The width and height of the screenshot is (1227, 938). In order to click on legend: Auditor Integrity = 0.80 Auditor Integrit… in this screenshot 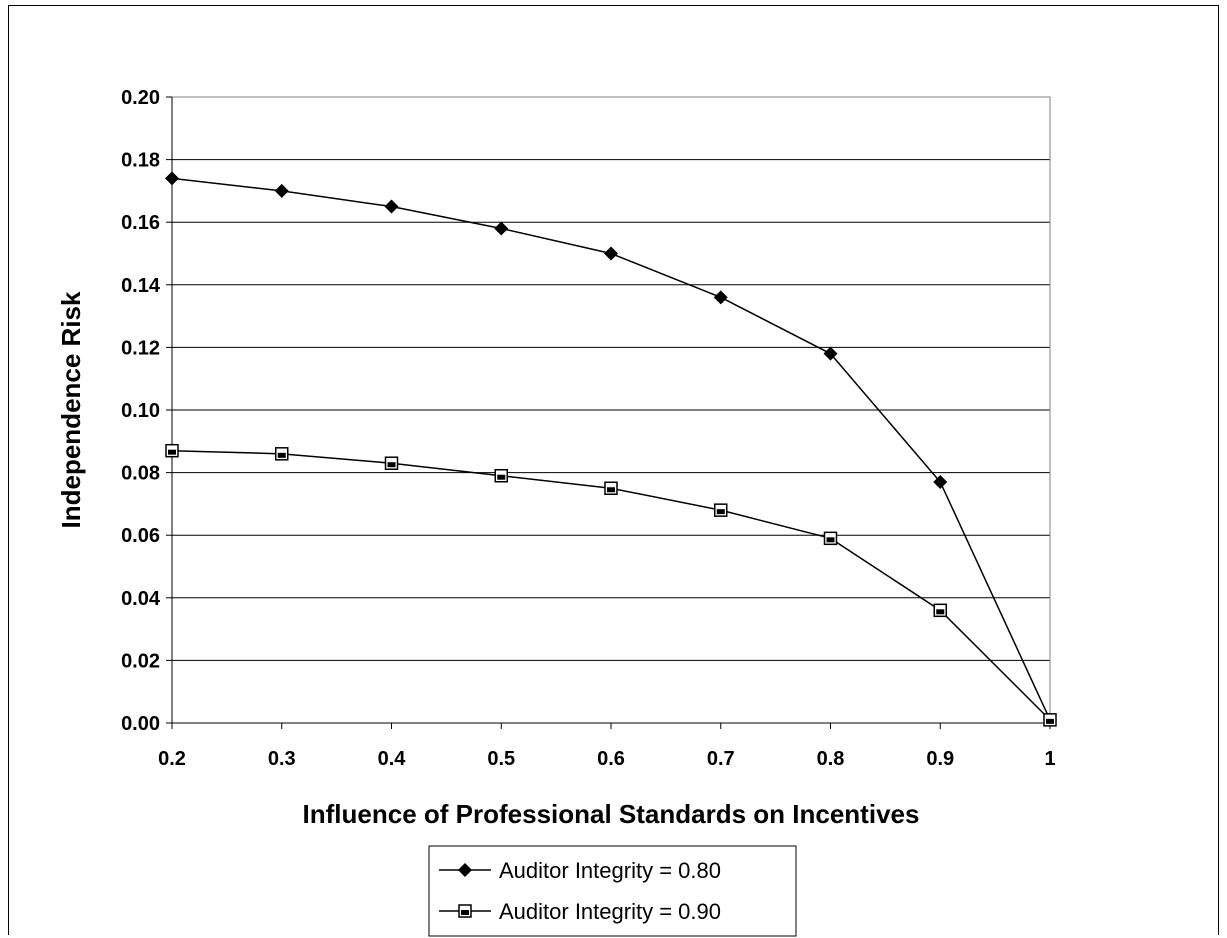, I will do `click(612, 891)`.